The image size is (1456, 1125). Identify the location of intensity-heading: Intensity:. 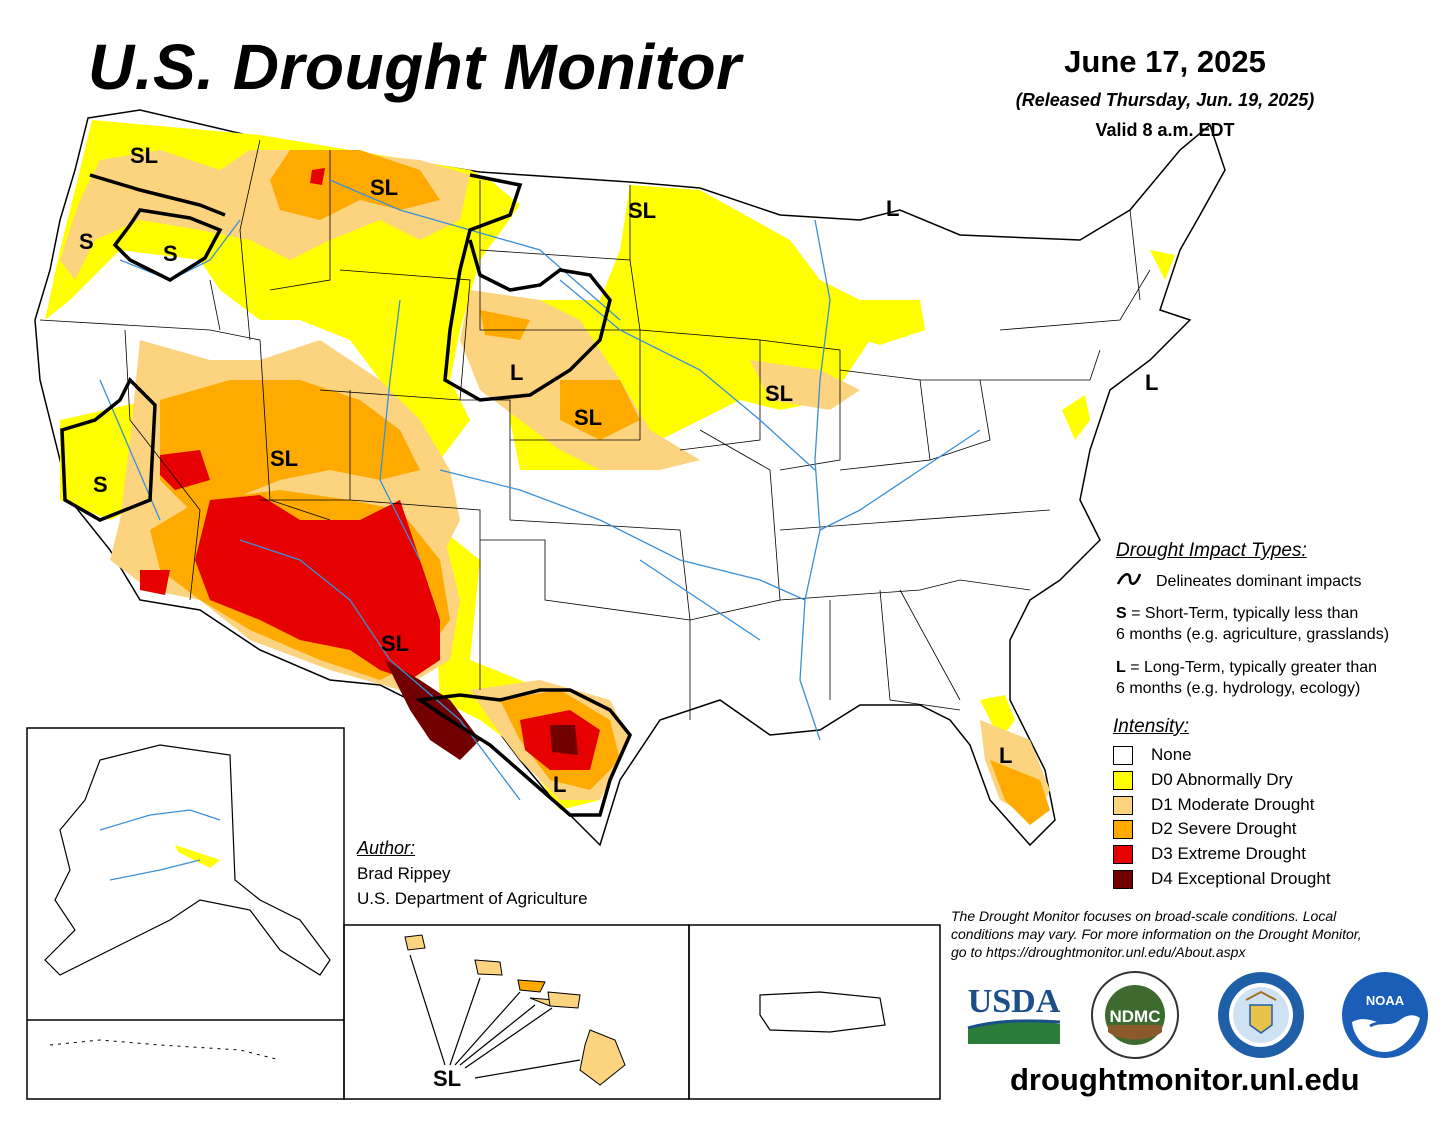
(1151, 726).